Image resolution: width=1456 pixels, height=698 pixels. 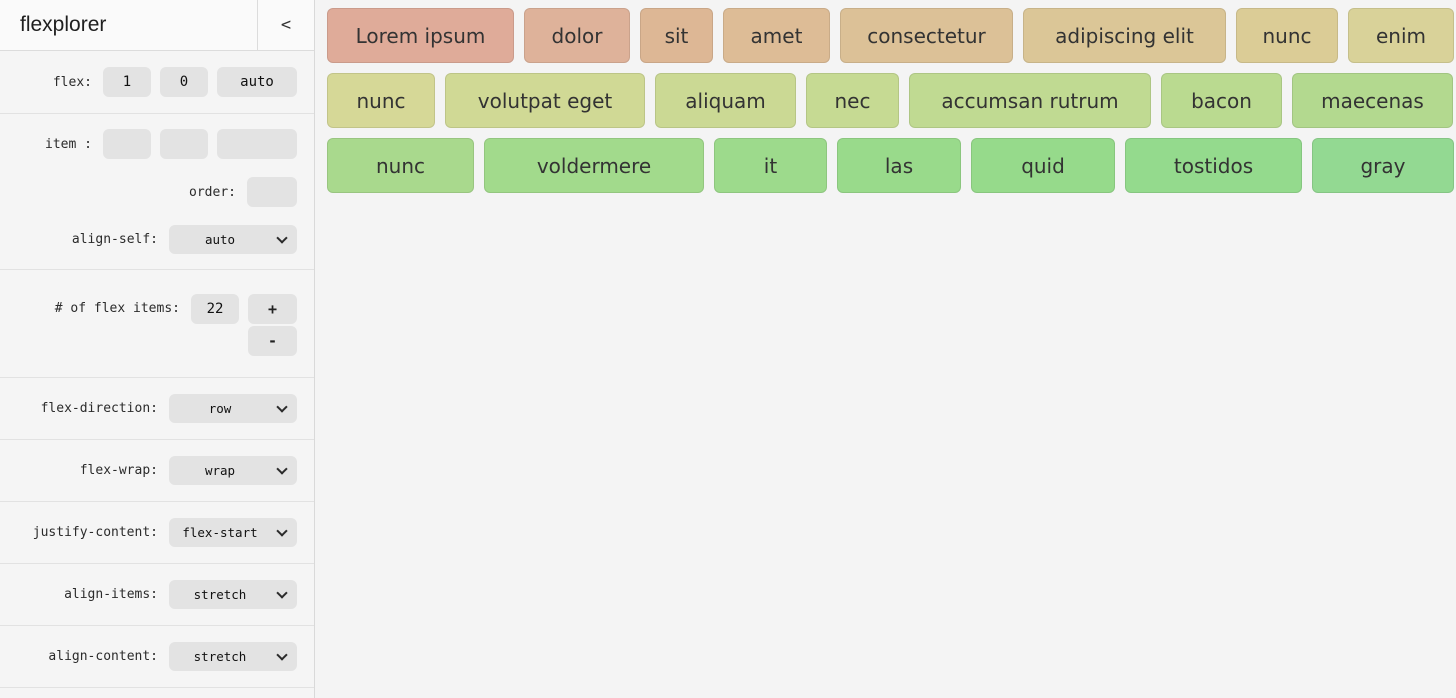 I want to click on increment-items-button: +, so click(x=272, y=309).